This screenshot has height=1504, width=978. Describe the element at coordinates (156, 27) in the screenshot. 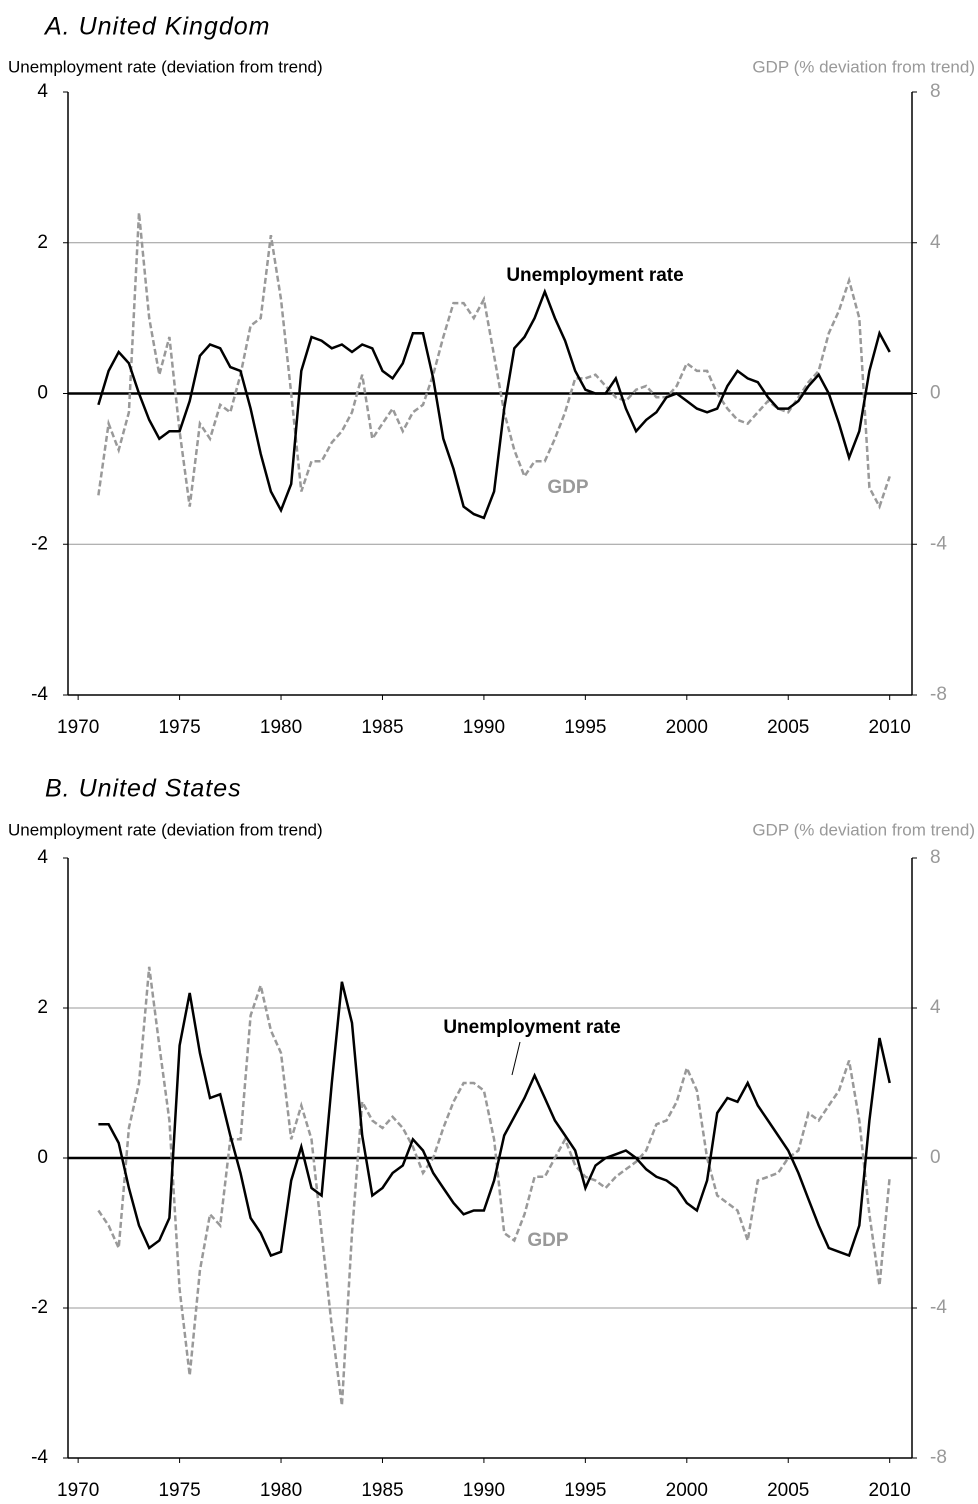

I see `chart-title: A. United Kingdom` at that location.